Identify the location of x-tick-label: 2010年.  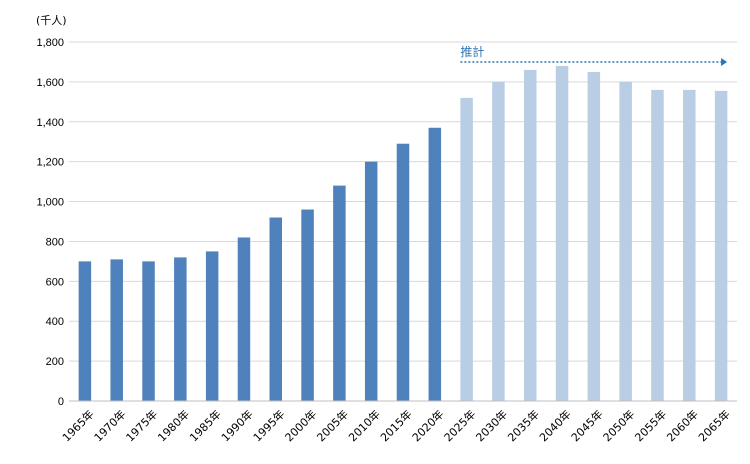
(363, 425).